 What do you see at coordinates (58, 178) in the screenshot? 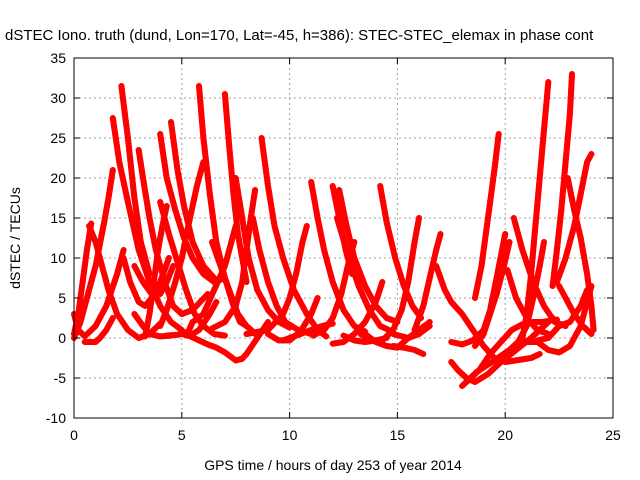
I see `y-tick-label: 20` at bounding box center [58, 178].